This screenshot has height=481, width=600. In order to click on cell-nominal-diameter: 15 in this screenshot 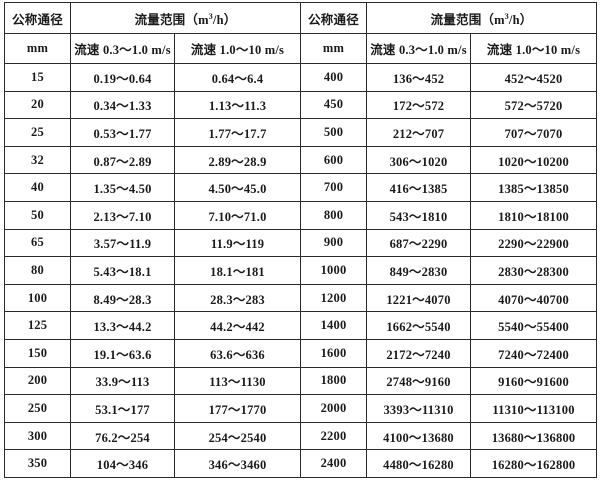, I will do `click(37, 77)`.